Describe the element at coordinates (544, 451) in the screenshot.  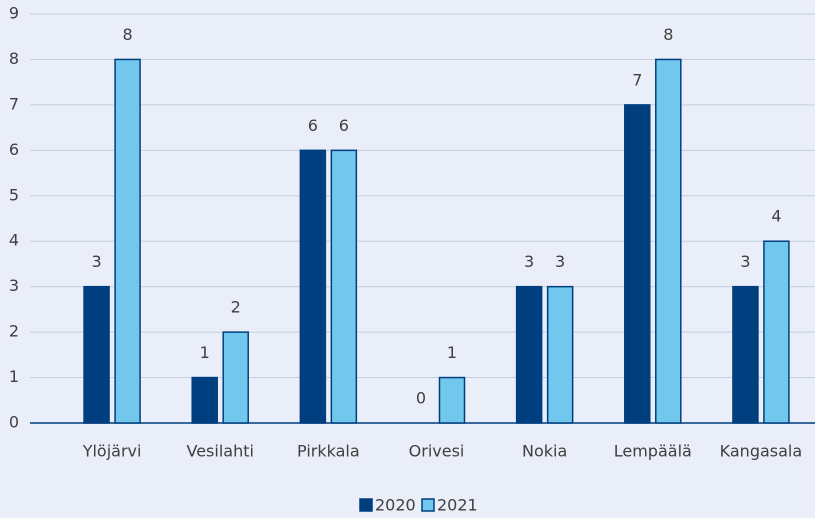
I see `x-tick-label: Nokia` at that location.